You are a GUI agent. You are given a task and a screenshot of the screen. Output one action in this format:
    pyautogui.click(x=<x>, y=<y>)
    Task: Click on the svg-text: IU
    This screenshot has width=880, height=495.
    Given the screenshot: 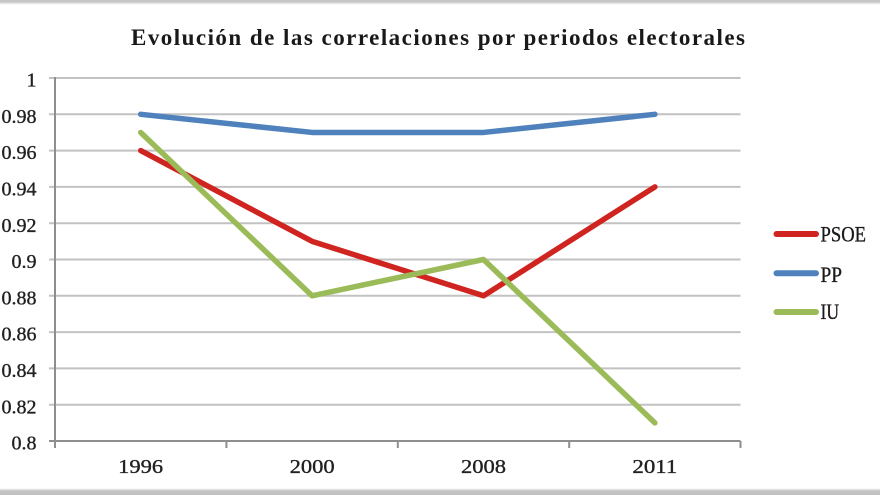 What is the action you would take?
    pyautogui.click(x=830, y=311)
    